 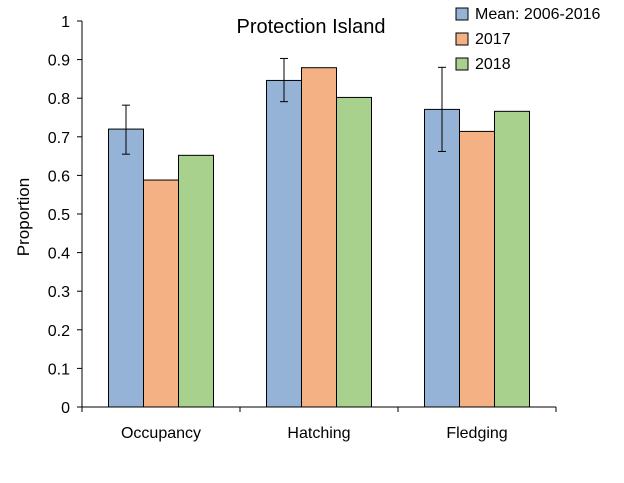 I want to click on legend-entry-0: Mean: 2006-2016, so click(x=528, y=14).